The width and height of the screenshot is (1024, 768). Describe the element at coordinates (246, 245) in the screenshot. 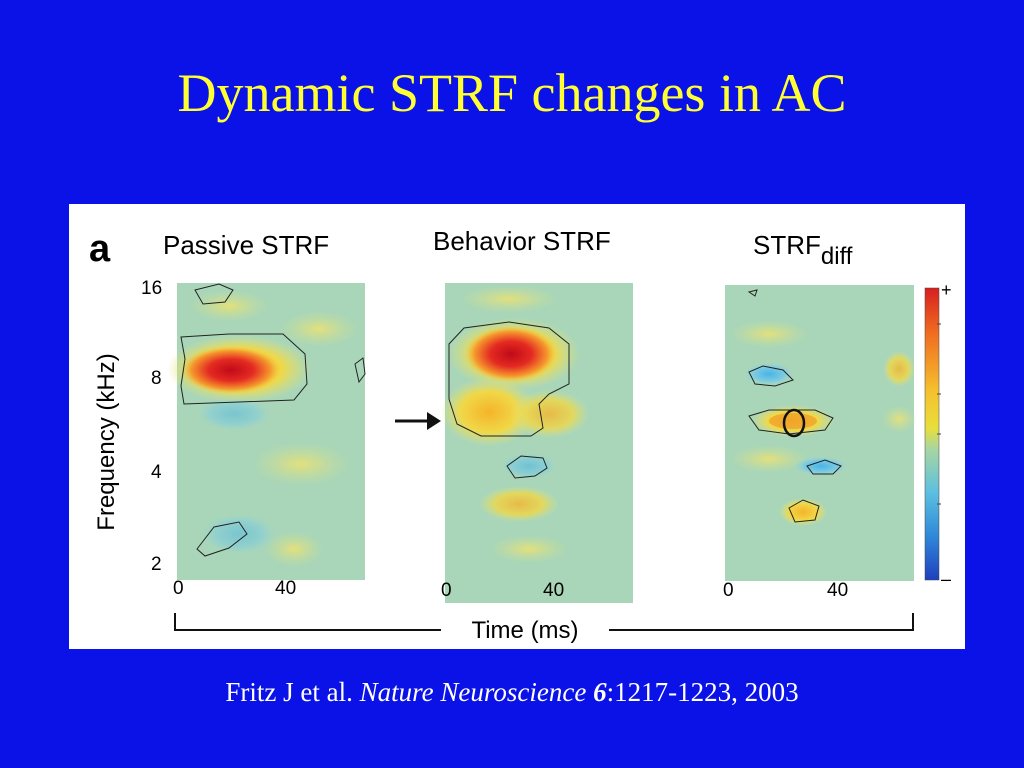

I see `panel-title-passive: Passive STRF` at that location.